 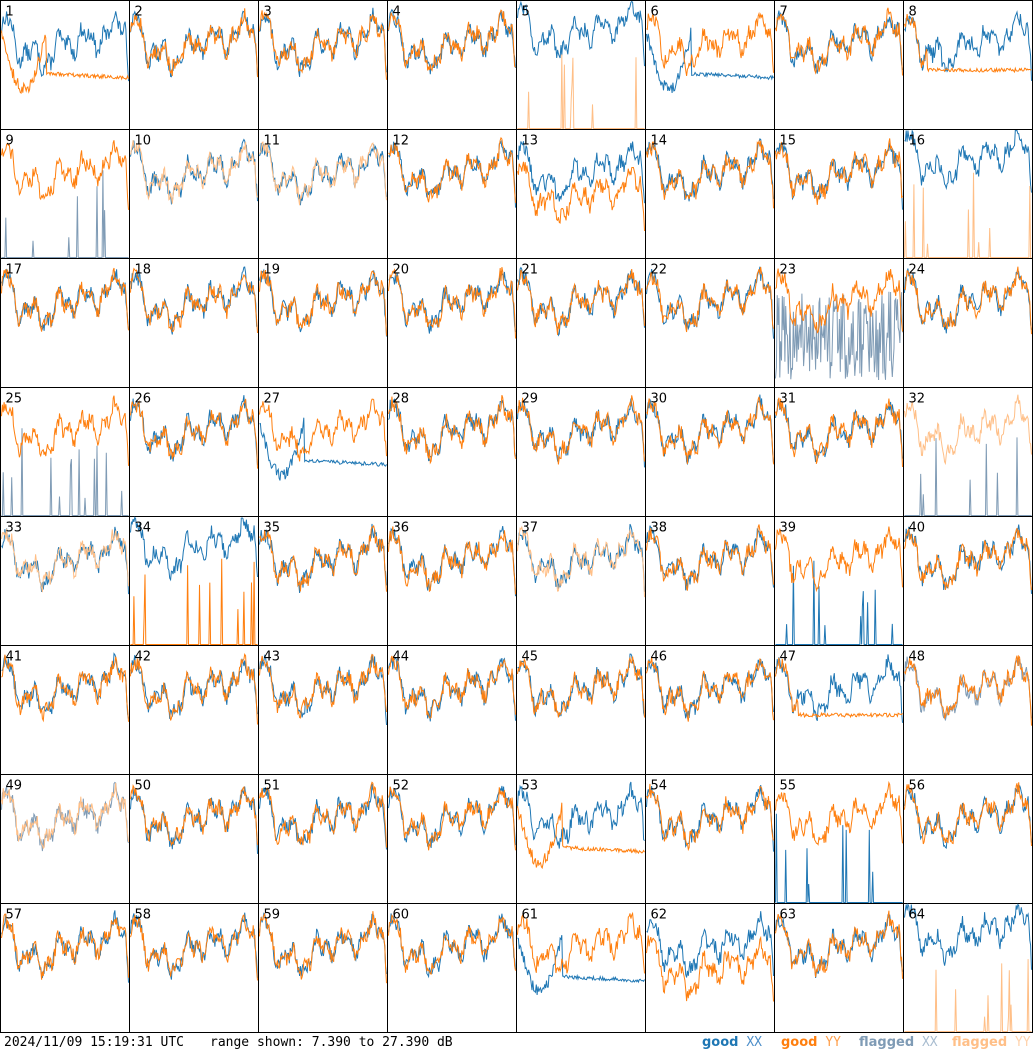 I want to click on panel-47: 47, so click(x=839, y=710).